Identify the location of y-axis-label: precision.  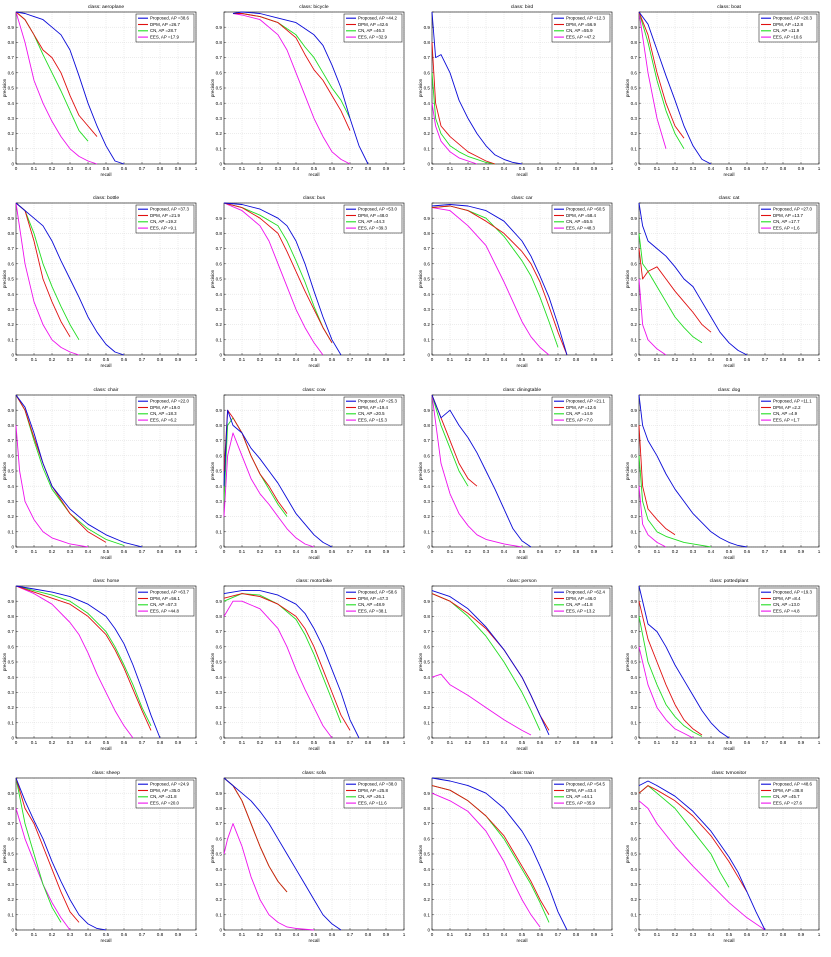
(420, 87).